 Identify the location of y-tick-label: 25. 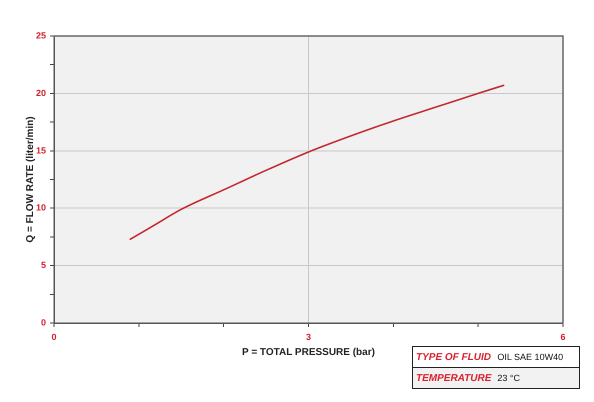
(41, 35).